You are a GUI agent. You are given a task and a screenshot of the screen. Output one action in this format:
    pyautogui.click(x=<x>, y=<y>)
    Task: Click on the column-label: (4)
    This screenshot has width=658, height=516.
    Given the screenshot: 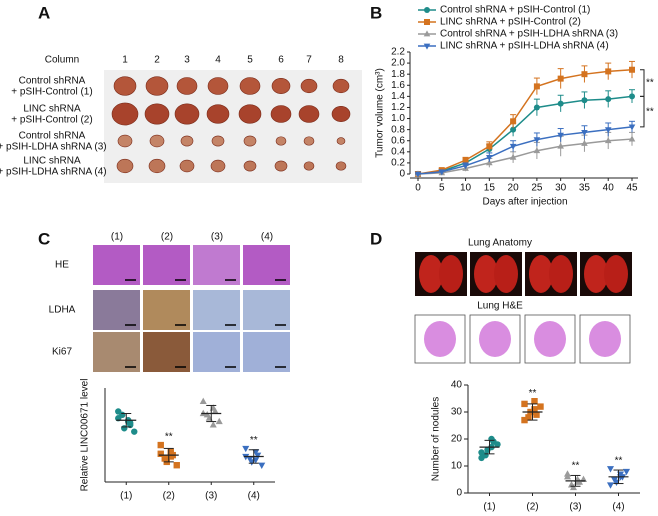 What is the action you would take?
    pyautogui.click(x=267, y=237)
    